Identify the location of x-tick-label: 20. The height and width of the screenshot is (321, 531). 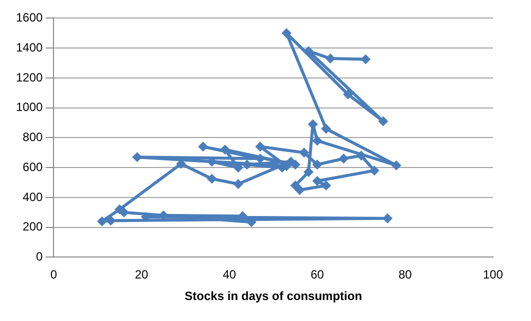
(141, 275).